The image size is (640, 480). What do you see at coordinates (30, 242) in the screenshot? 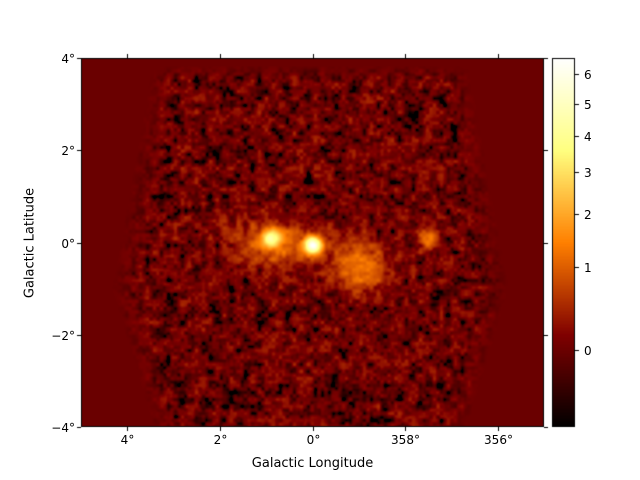
I see `y-axis-label: Galactic Latitude` at bounding box center [30, 242].